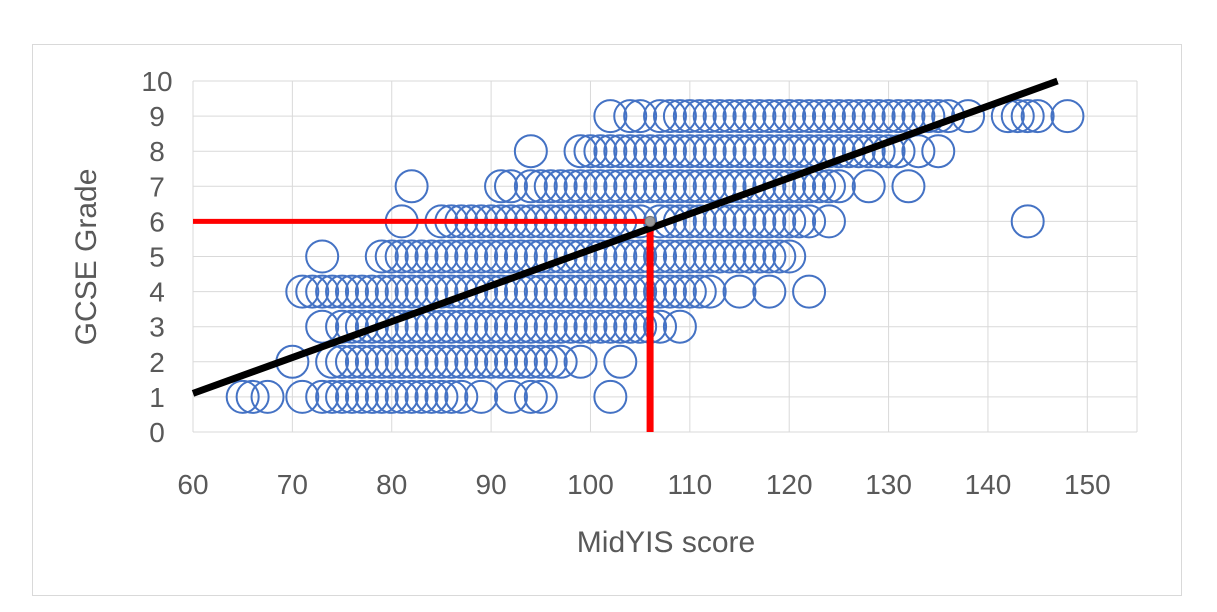 This screenshot has height=612, width=1217. Describe the element at coordinates (666, 542) in the screenshot. I see `x-axis-title: MidYIS score` at that location.